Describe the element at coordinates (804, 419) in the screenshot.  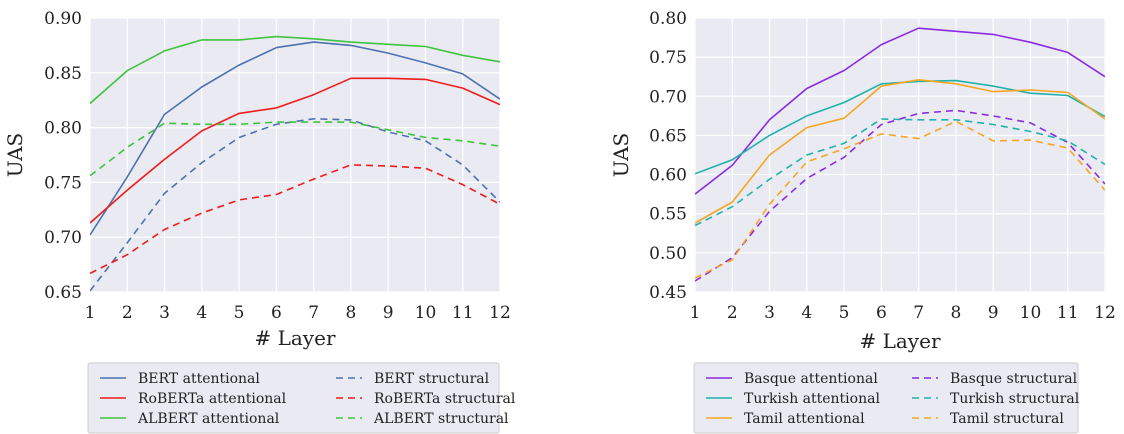
I see `legend-label-3: Tamil attentional` at that location.